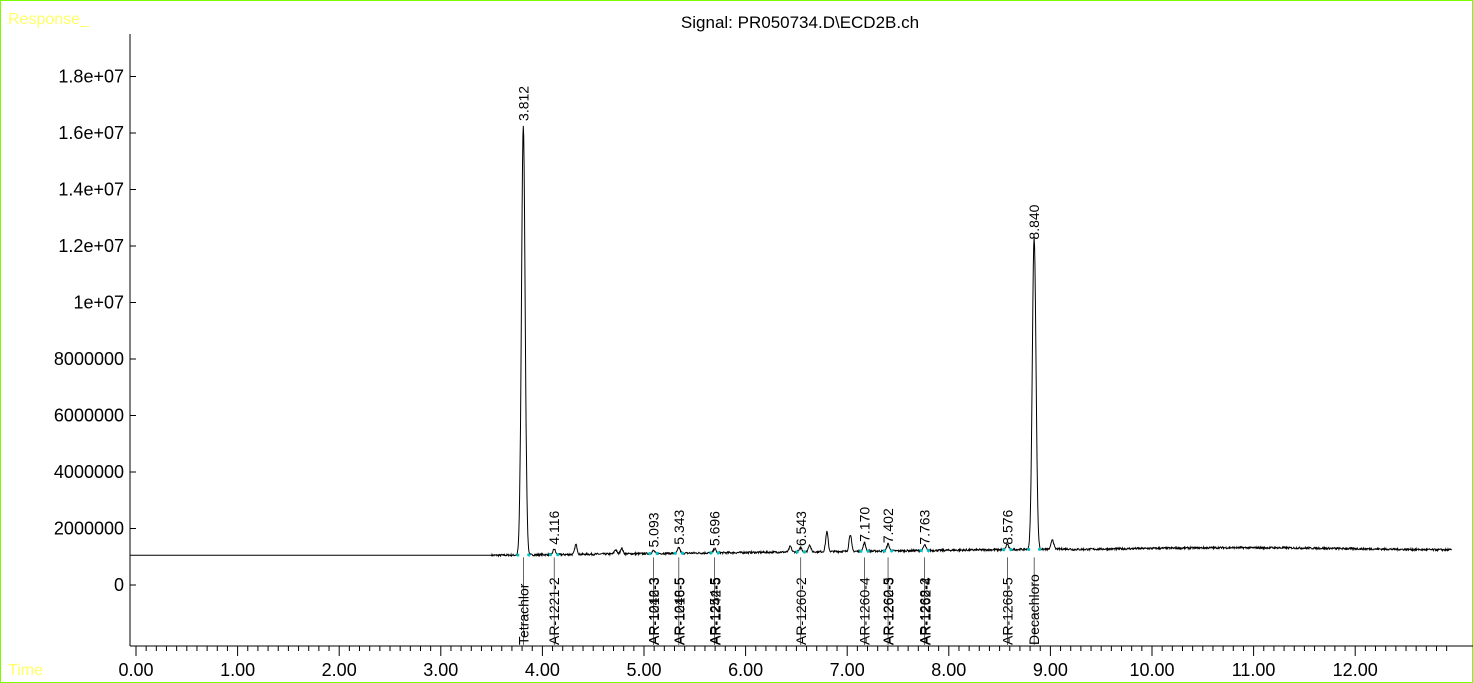 The width and height of the screenshot is (1473, 683). I want to click on y-tick-label: 8000000, so click(89, 359).